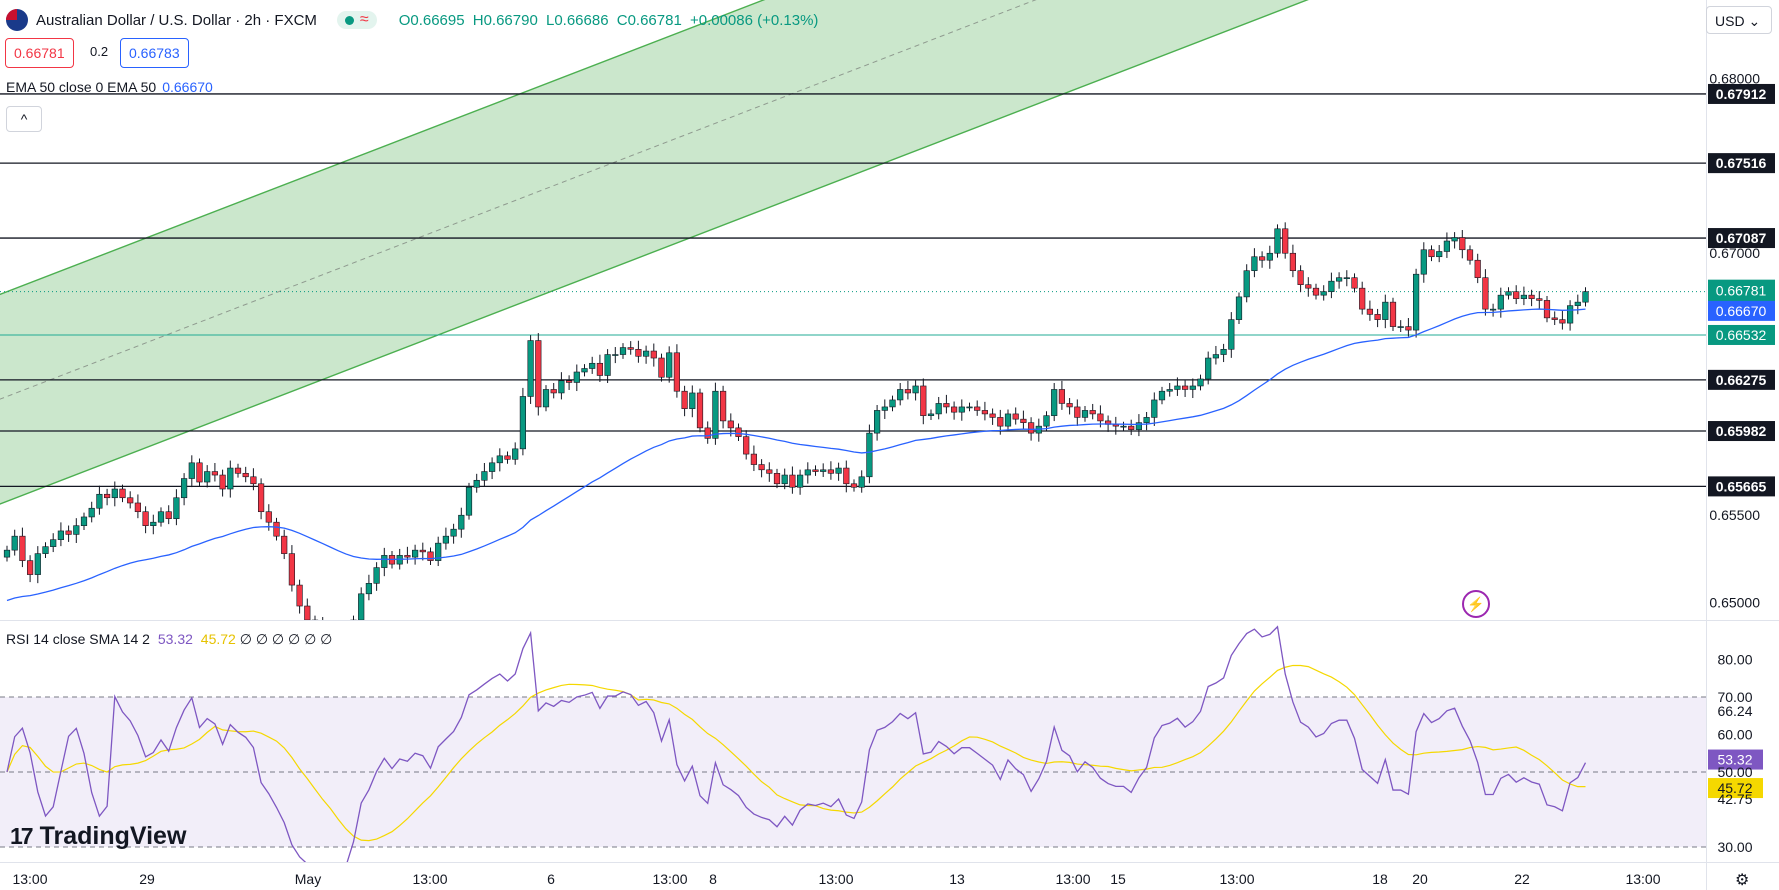 The width and height of the screenshot is (1779, 890). Describe the element at coordinates (1476, 604) in the screenshot. I see `lightning-icon: ⚡` at that location.